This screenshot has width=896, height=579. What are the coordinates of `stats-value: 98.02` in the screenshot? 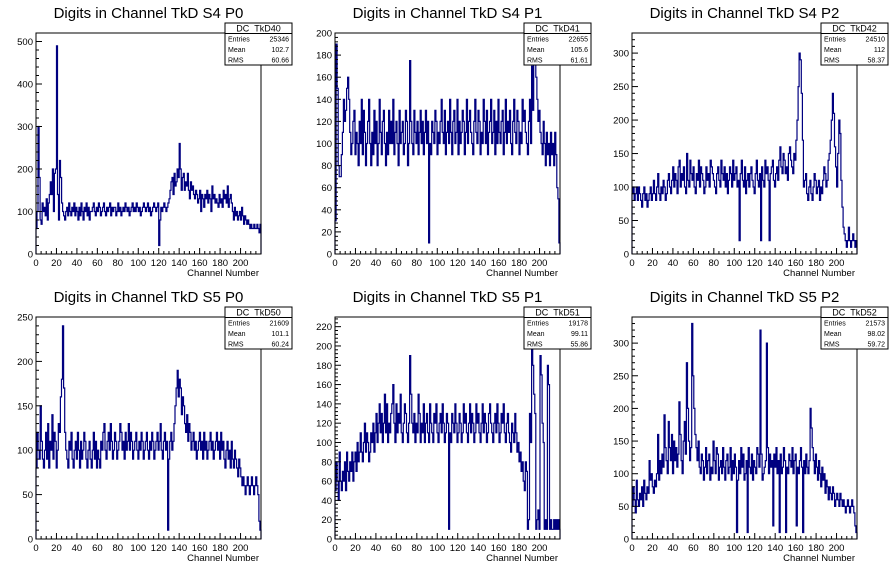 It's located at (876, 334).